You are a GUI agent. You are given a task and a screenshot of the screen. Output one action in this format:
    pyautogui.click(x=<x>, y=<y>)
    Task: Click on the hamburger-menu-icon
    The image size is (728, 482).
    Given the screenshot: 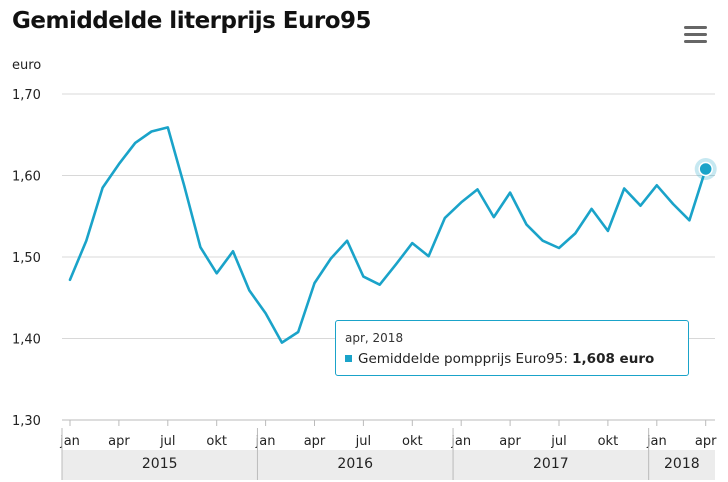 What is the action you would take?
    pyautogui.click(x=695, y=35)
    